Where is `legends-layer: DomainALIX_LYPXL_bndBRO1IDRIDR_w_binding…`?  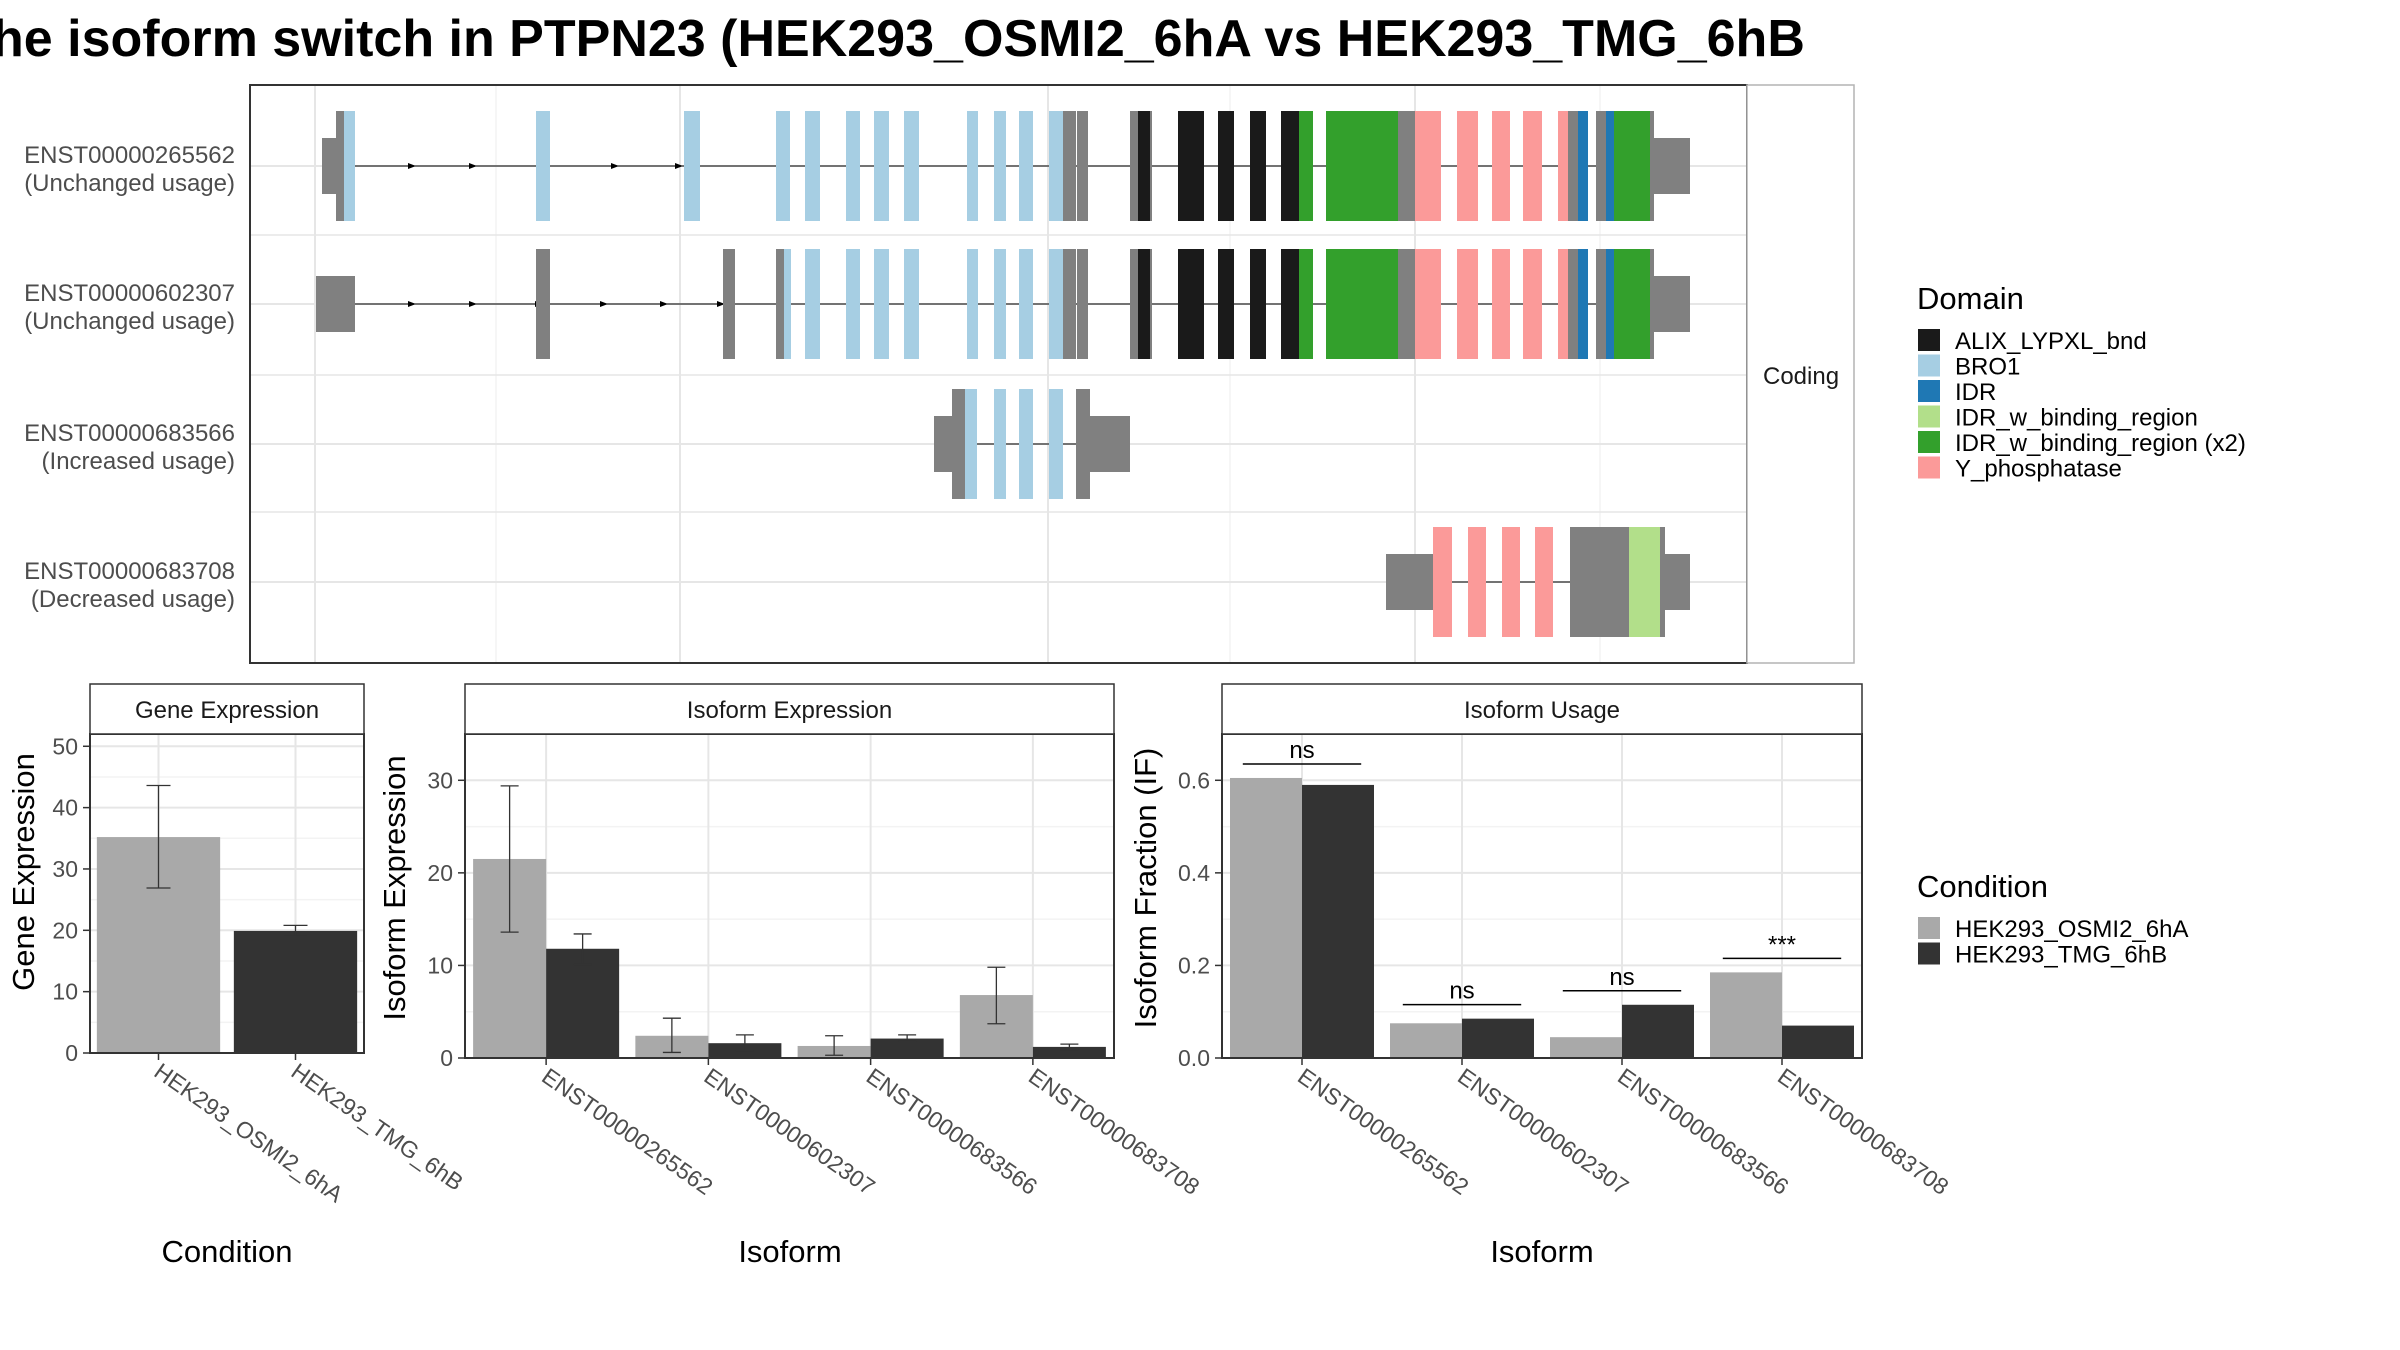 legends-layer: DomainALIX_LYPXL_bndBRO1IDRIDR_w_binding… is located at coordinates (2081, 625).